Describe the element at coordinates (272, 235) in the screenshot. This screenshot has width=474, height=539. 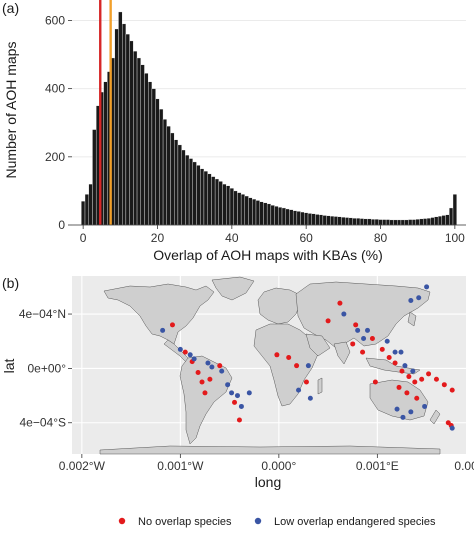
I see `histogram-x-ticks: 0 20 40 60 80 100` at that location.